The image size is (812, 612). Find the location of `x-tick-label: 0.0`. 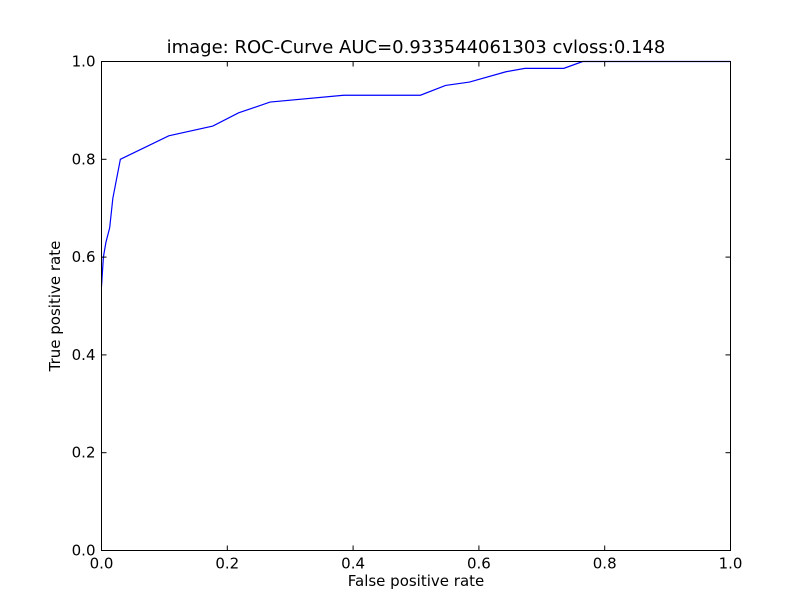

x-tick-label: 0.0 is located at coordinates (102, 564).